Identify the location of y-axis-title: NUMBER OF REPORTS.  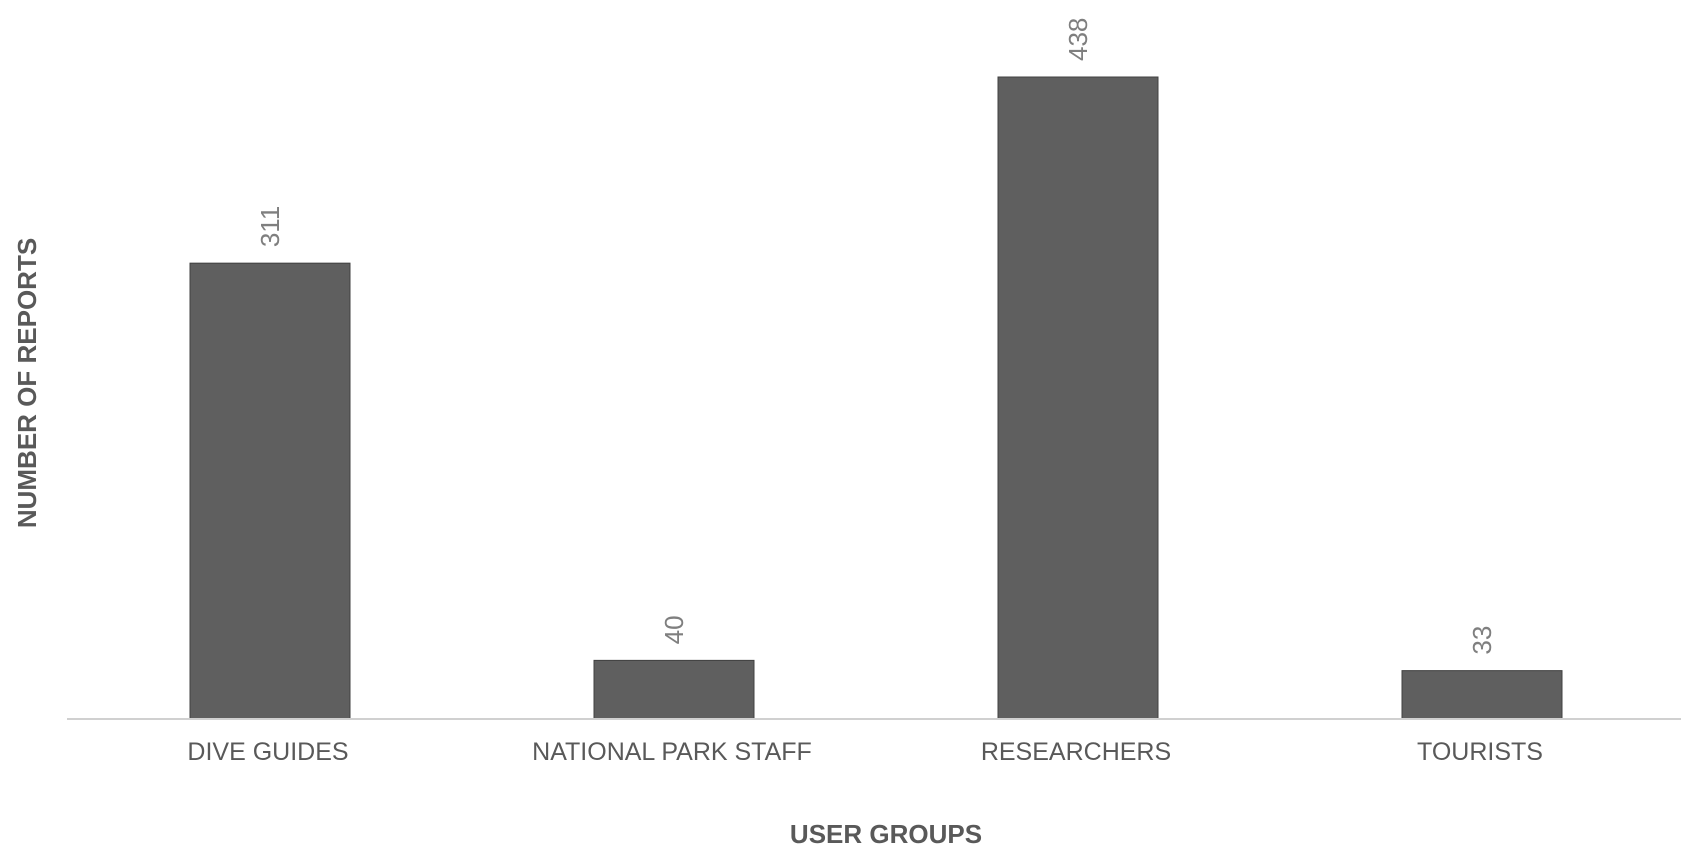
(27, 383).